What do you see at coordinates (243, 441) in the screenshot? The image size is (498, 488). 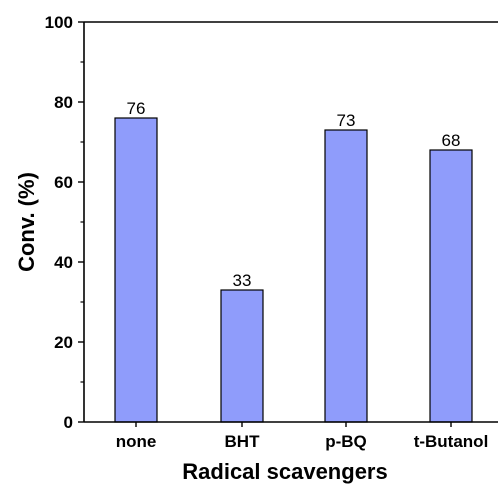 I see `x-tick-label: BHT` at bounding box center [243, 441].